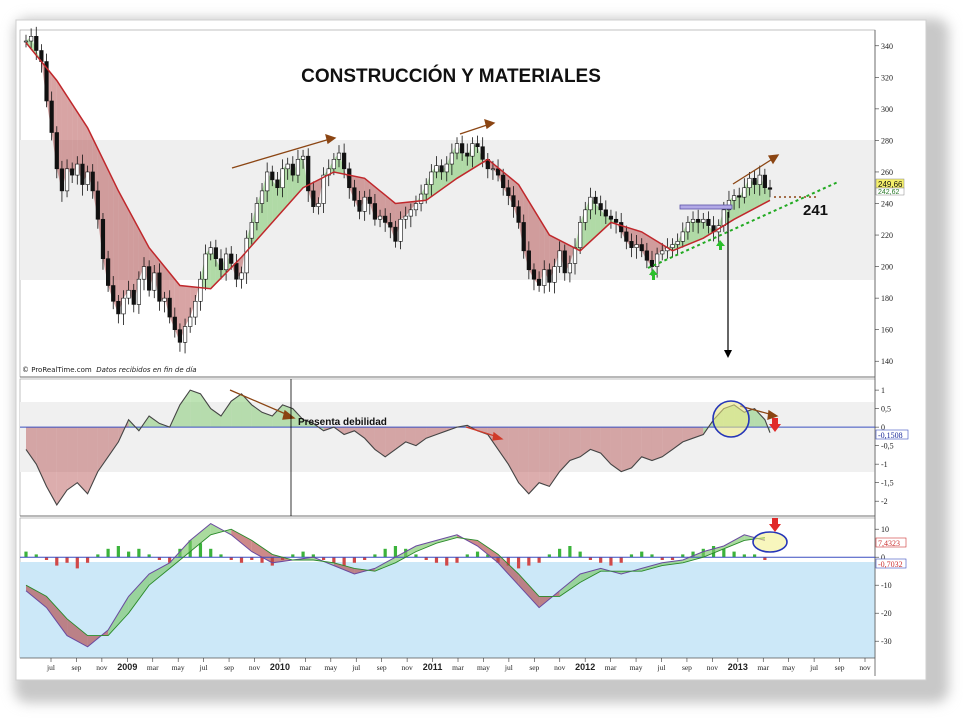  Describe the element at coordinates (887, 267) in the screenshot. I see `price-tick-label: 200` at that location.